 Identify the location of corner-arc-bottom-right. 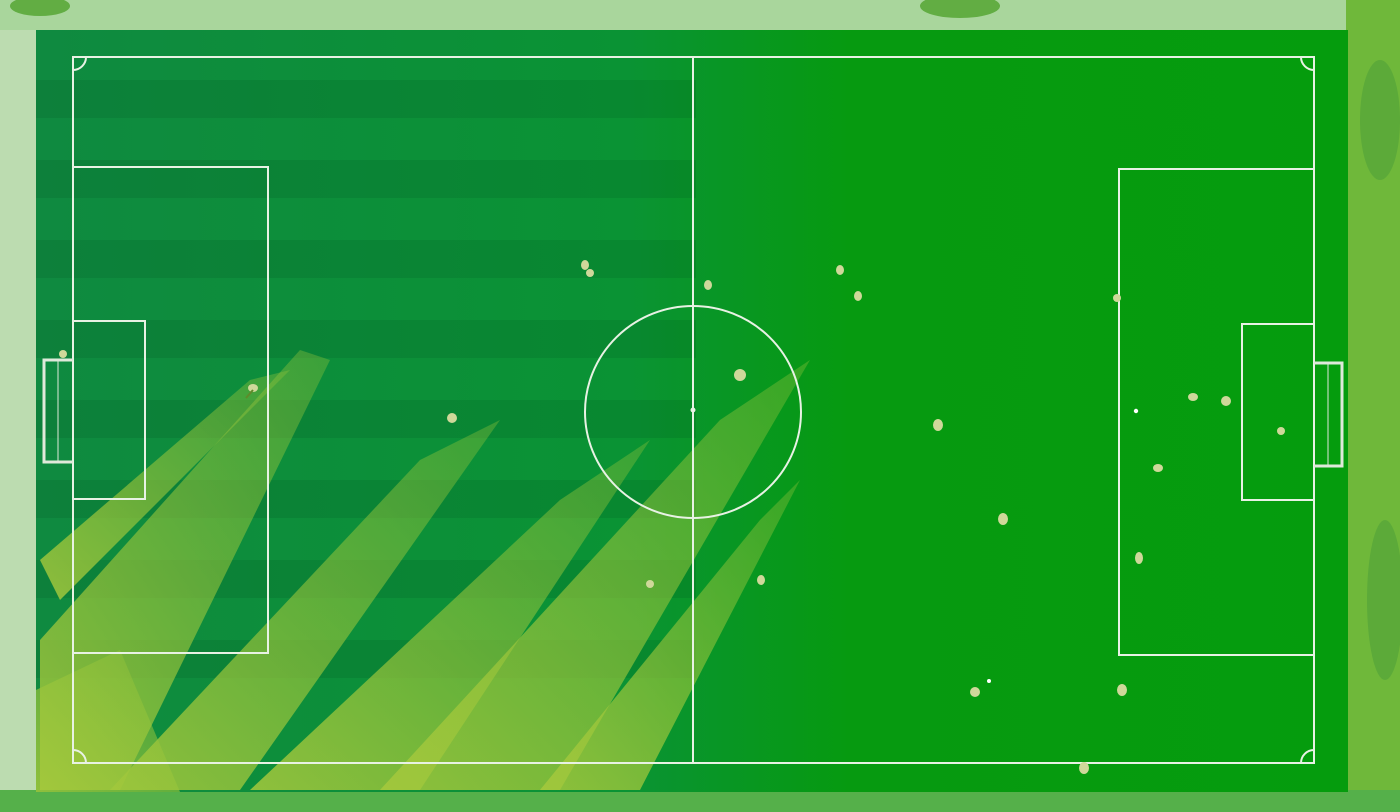
(1307, 756).